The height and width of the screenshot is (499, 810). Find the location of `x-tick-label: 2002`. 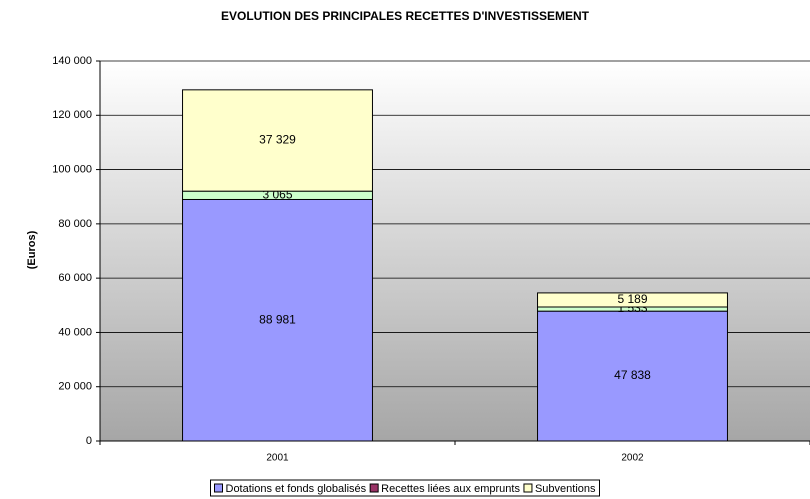

x-tick-label: 2002 is located at coordinates (632, 458).